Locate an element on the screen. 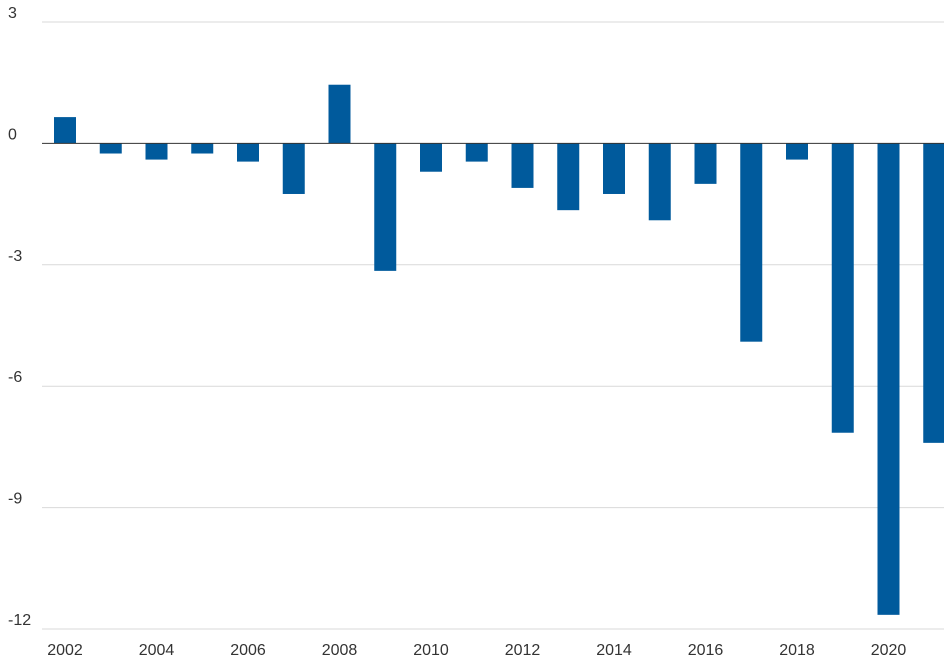 The height and width of the screenshot is (661, 944). bar-2021 is located at coordinates (933, 293).